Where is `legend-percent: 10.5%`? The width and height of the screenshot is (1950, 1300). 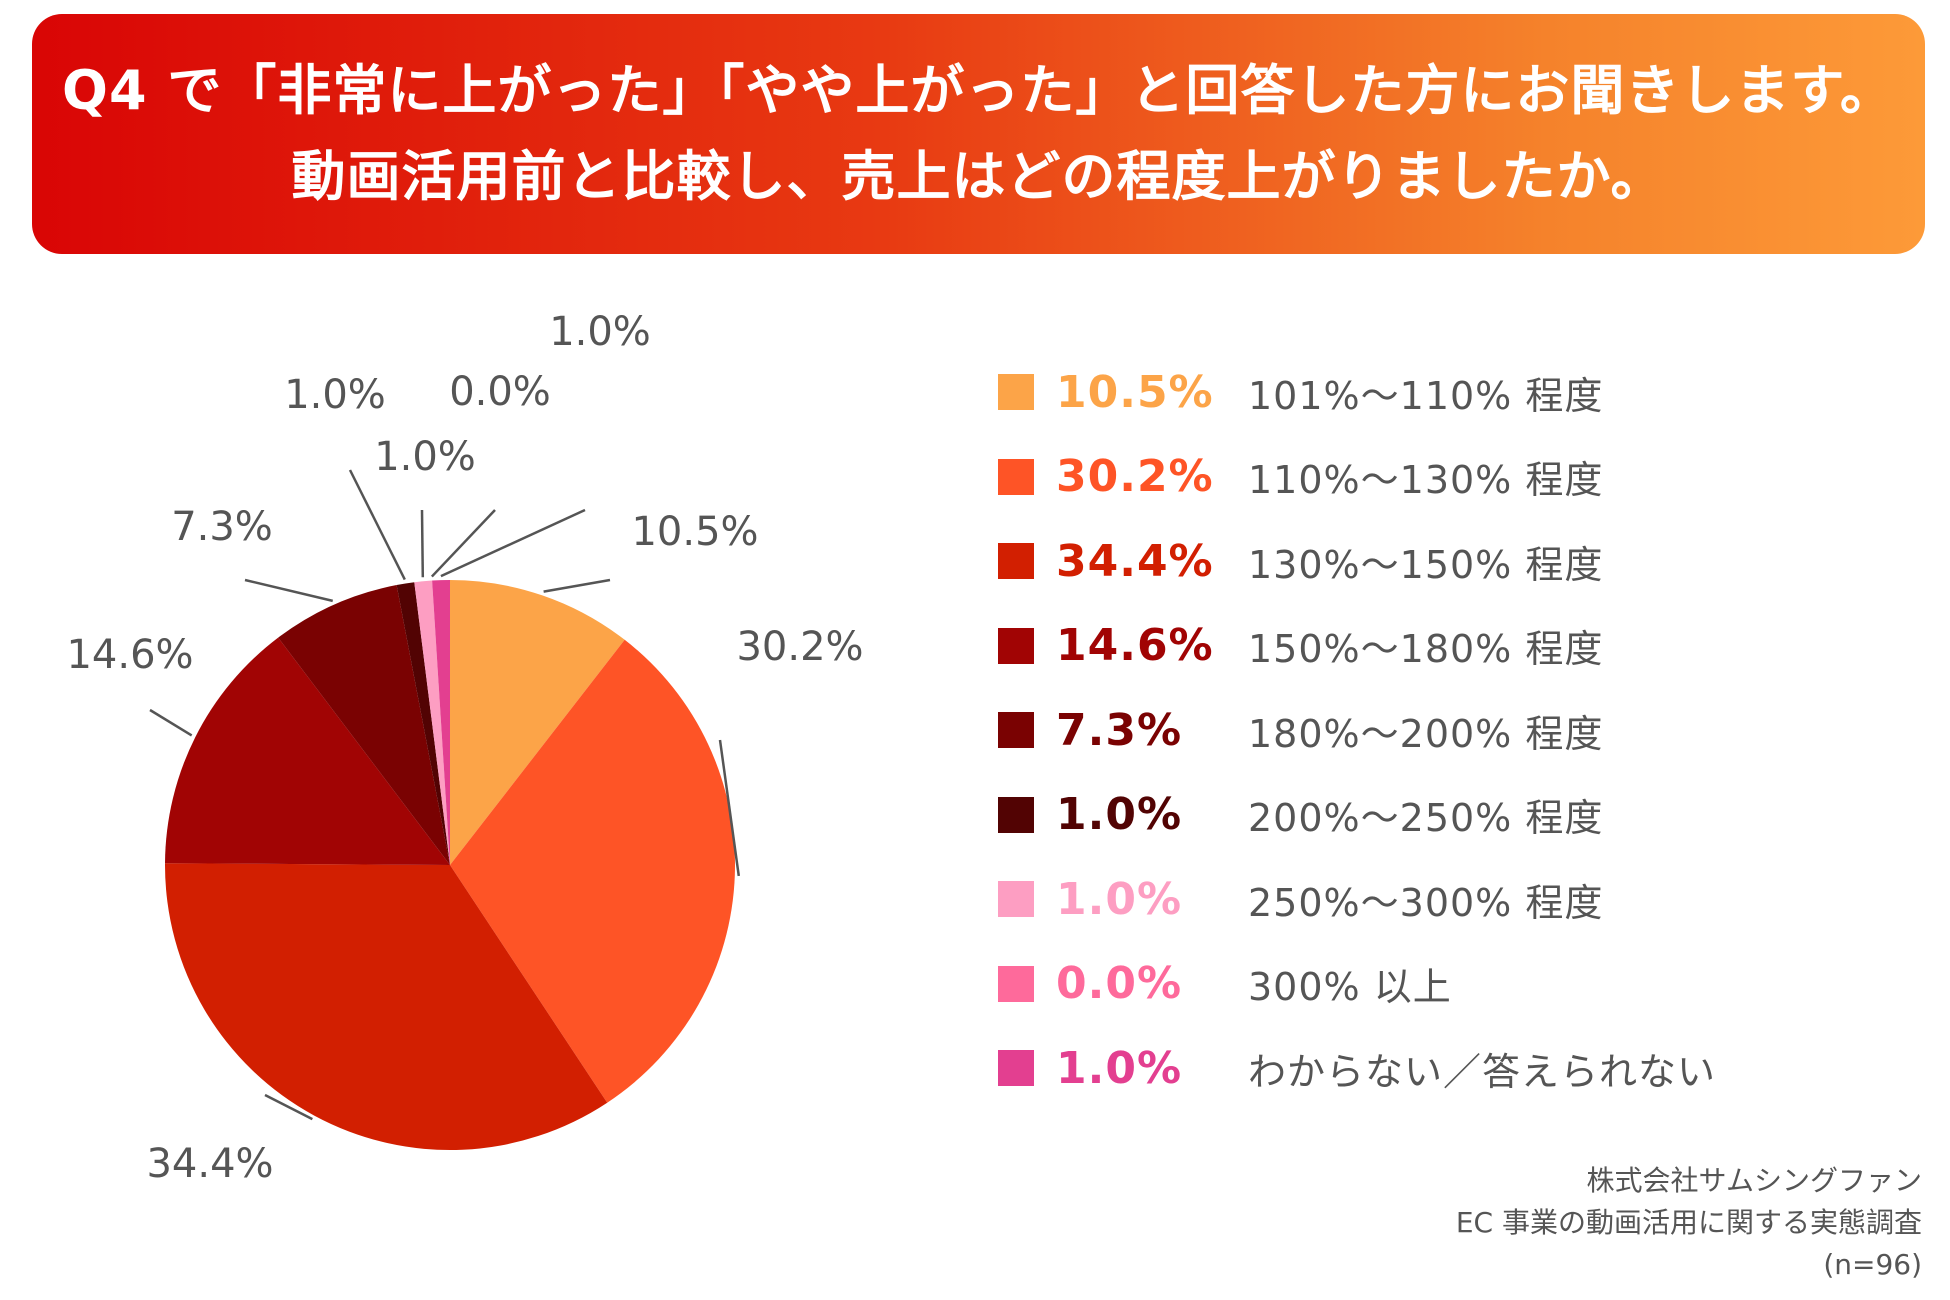
legend-percent: 10.5% is located at coordinates (1135, 392).